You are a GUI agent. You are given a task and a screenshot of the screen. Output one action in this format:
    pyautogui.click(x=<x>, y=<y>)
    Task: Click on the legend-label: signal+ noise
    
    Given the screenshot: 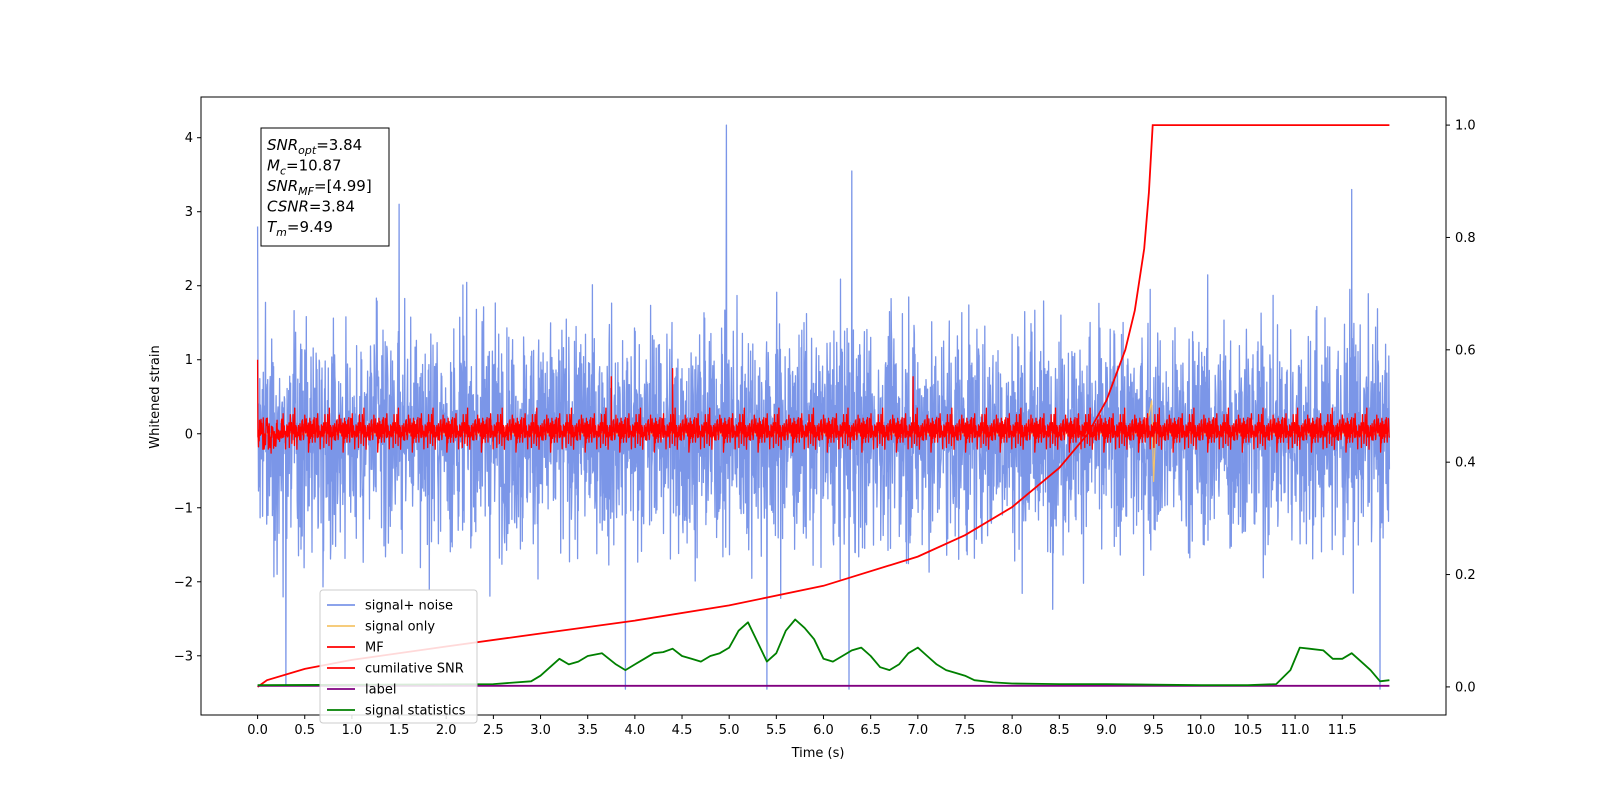 What is the action you would take?
    pyautogui.click(x=409, y=606)
    